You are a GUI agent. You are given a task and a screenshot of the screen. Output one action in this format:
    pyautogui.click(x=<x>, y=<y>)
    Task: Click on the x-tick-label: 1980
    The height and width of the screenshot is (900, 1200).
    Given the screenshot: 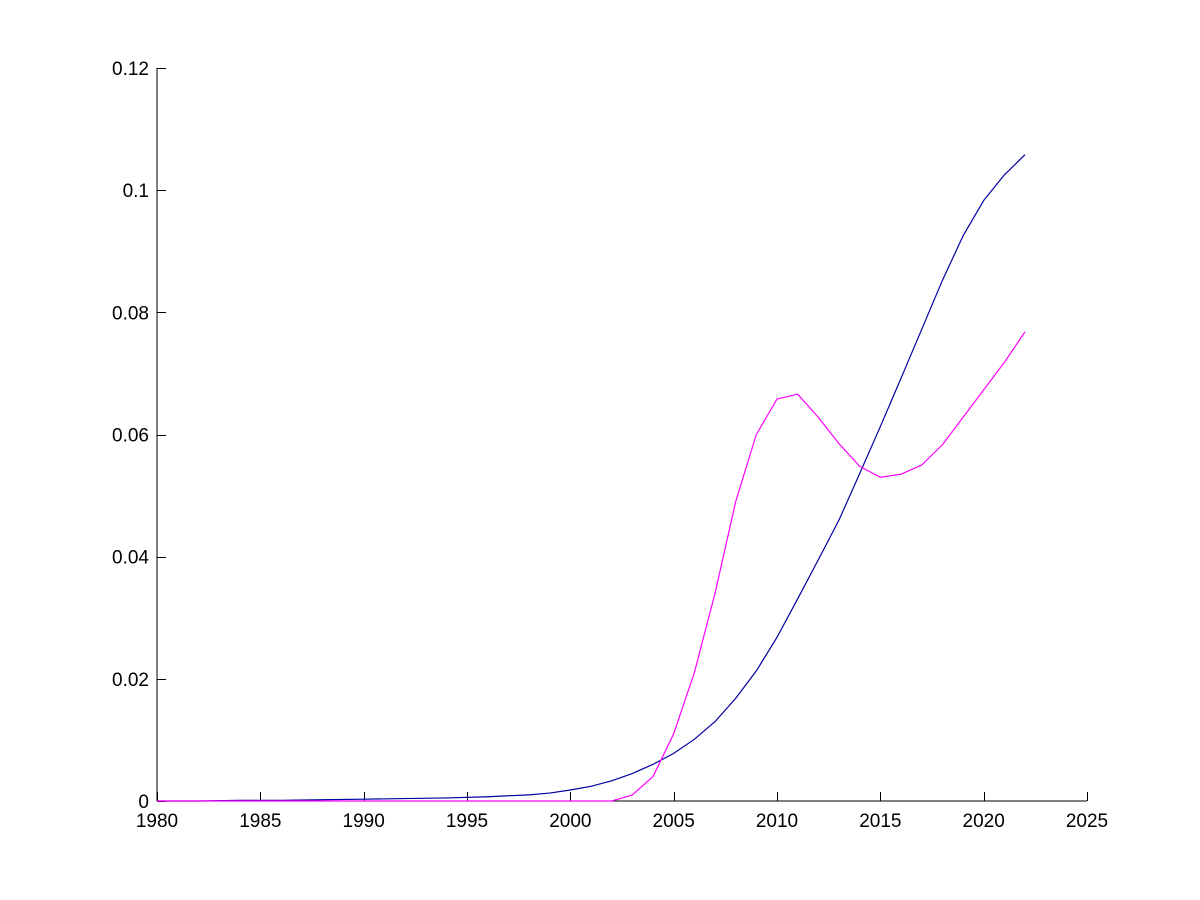 What is the action you would take?
    pyautogui.click(x=157, y=821)
    